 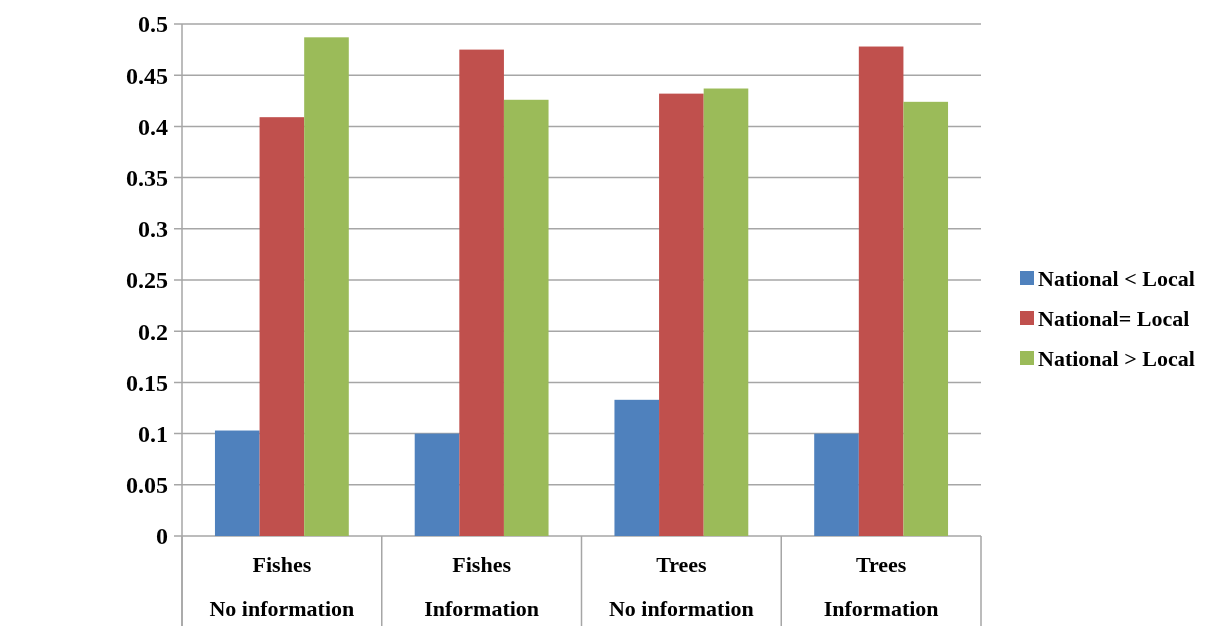 What do you see at coordinates (153, 229) in the screenshot?
I see `y-tick-label: 0.3` at bounding box center [153, 229].